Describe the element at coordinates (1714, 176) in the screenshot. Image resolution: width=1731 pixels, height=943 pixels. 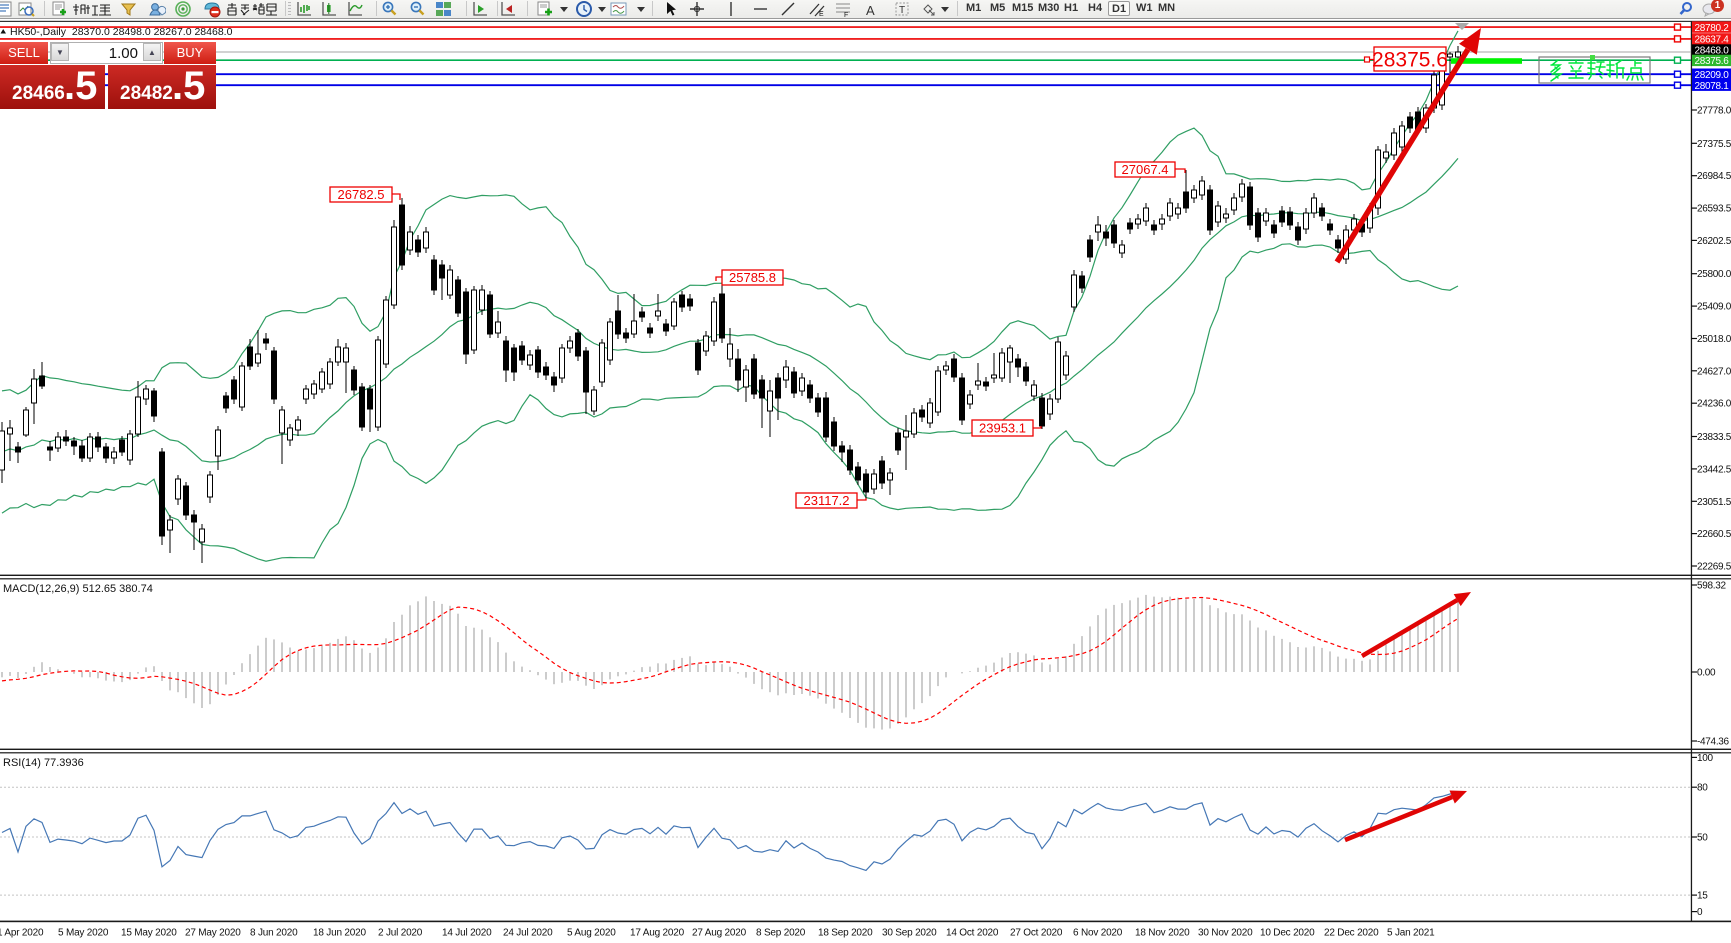
I see `svg-text: 26984.5` at that location.